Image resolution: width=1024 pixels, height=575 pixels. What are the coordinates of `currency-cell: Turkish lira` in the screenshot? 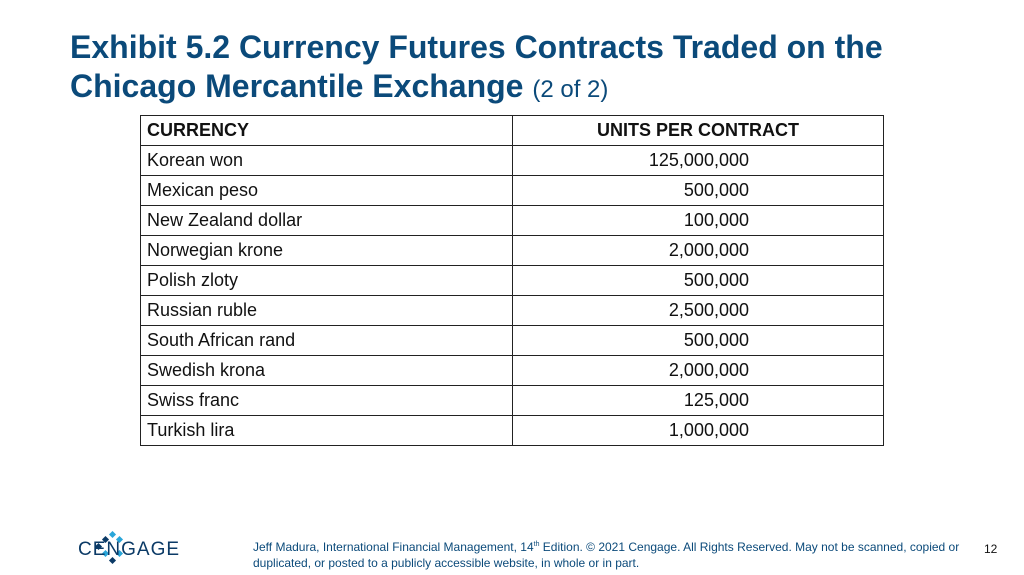 It's located at (326, 430).